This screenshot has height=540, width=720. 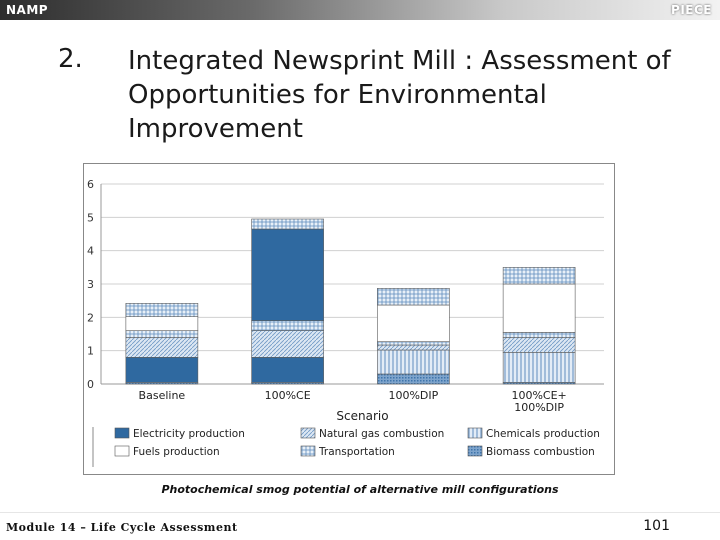 What do you see at coordinates (540, 452) in the screenshot?
I see `legend-label: Biomass combustion` at bounding box center [540, 452].